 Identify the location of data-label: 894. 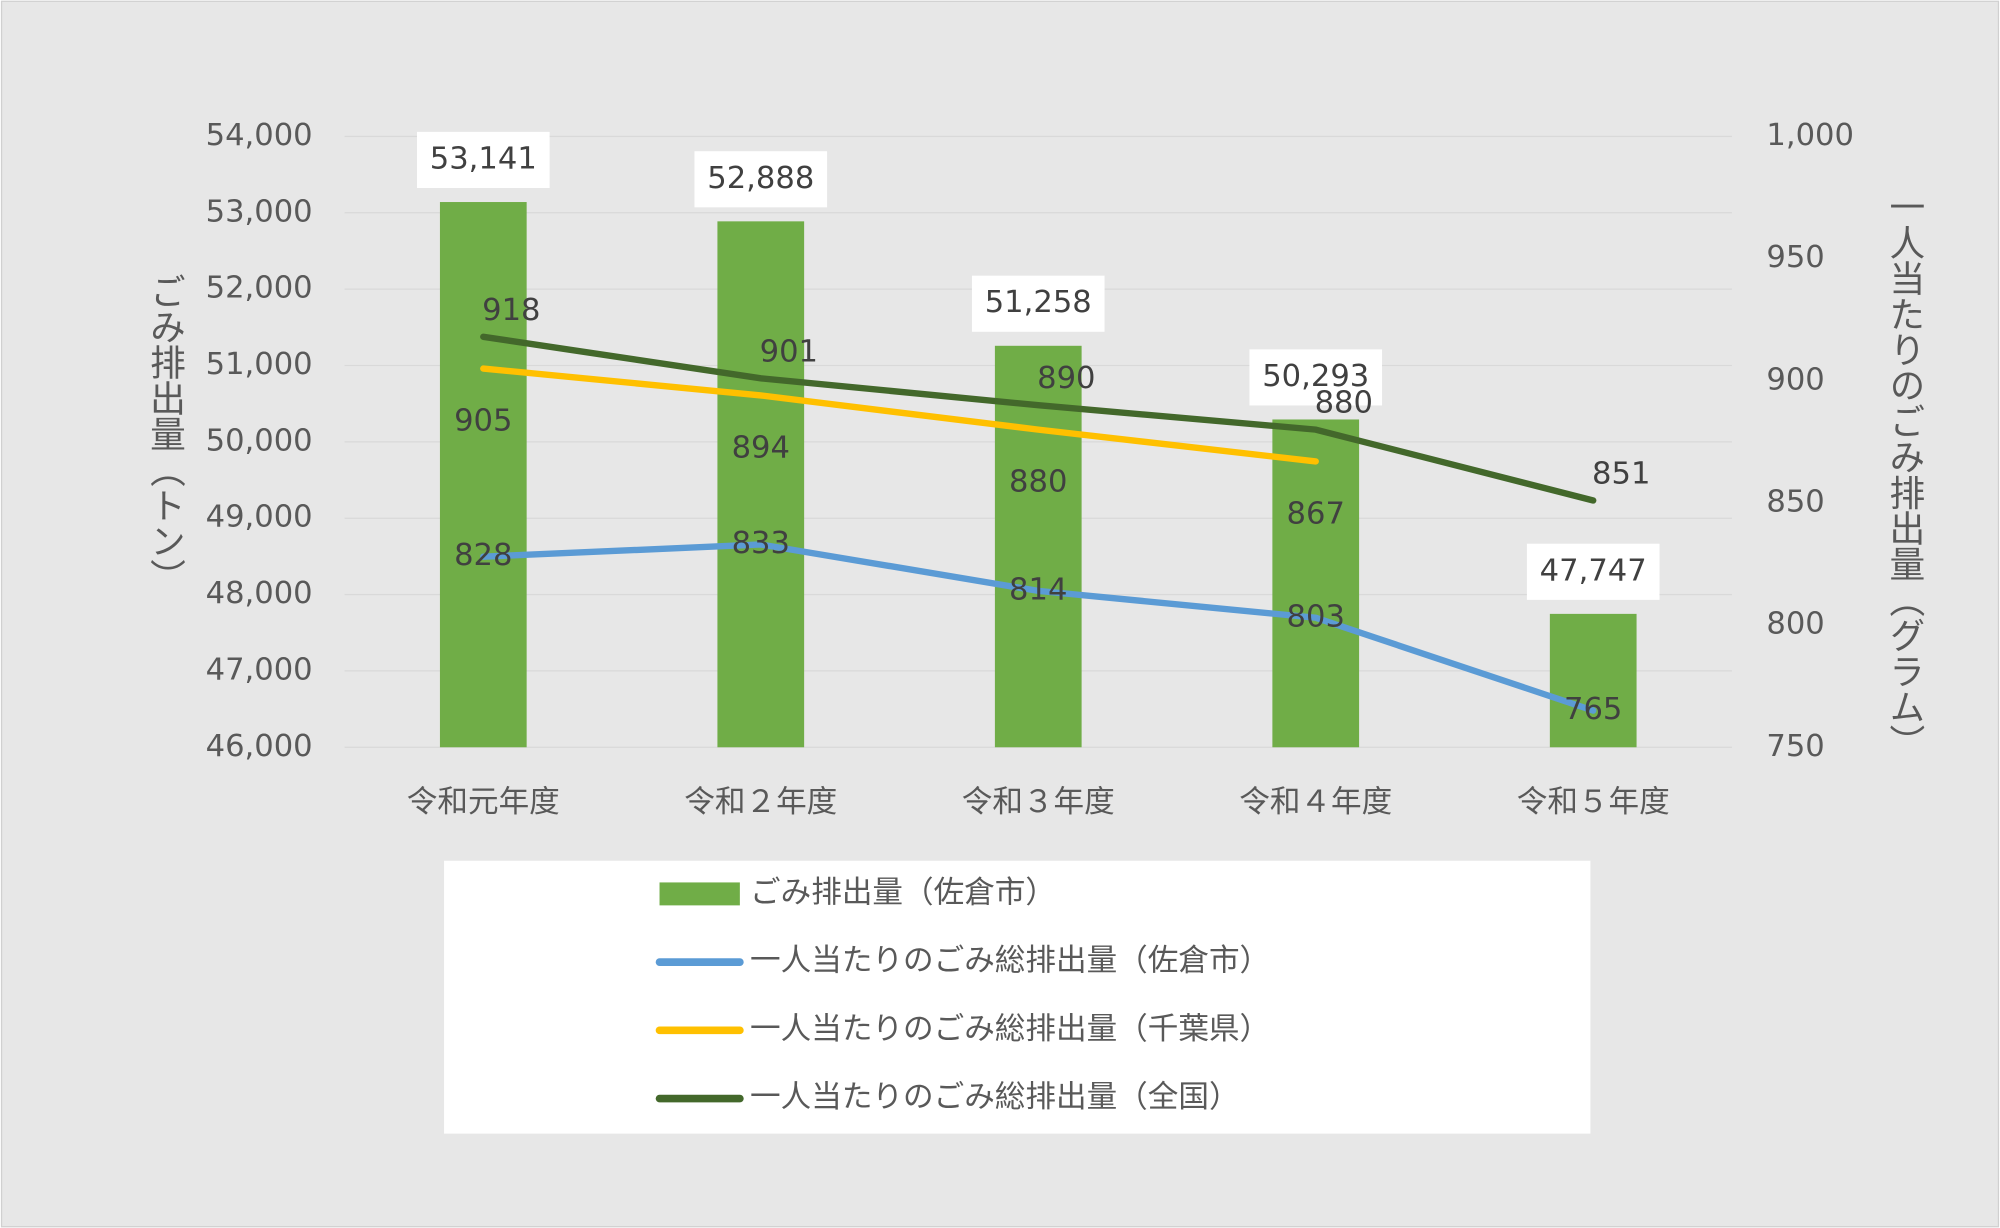
(761, 447).